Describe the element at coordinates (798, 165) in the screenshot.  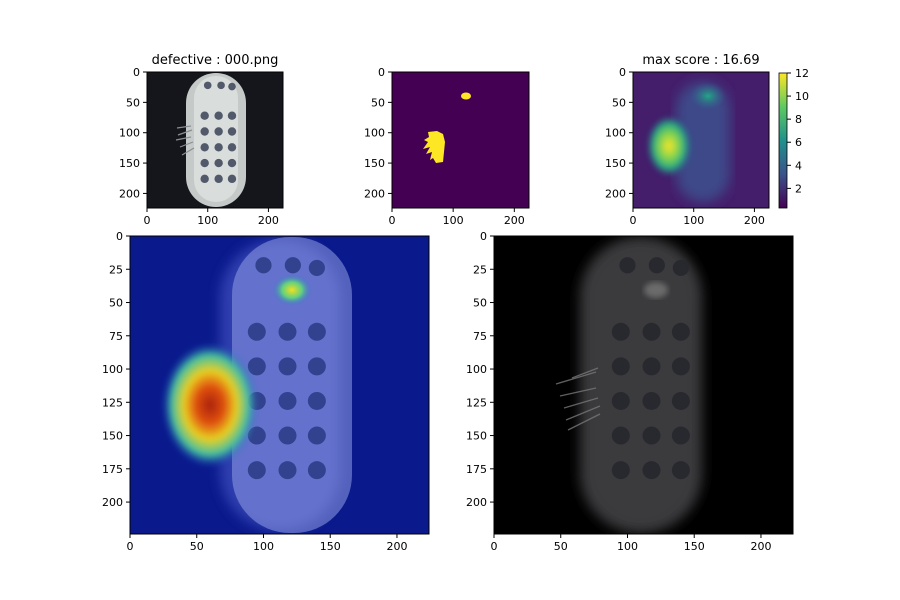
I see `colorbar-tick-label: 4` at that location.